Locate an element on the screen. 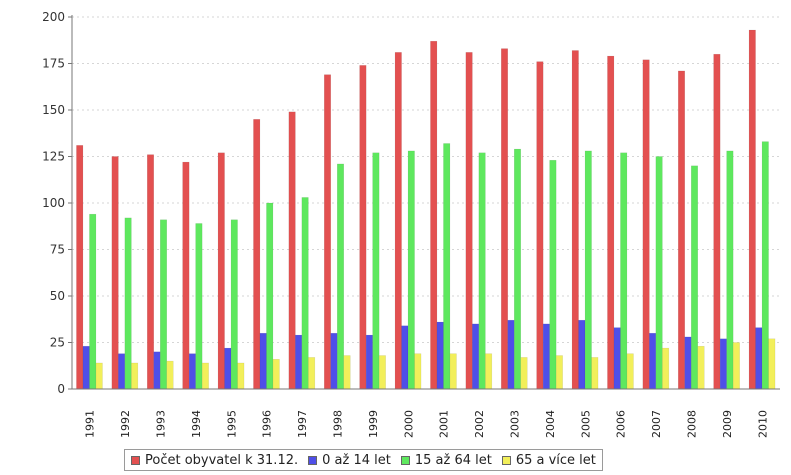 Image resolution: width=791 pixels, height=475 pixels. bar-1-2006 is located at coordinates (617, 358).